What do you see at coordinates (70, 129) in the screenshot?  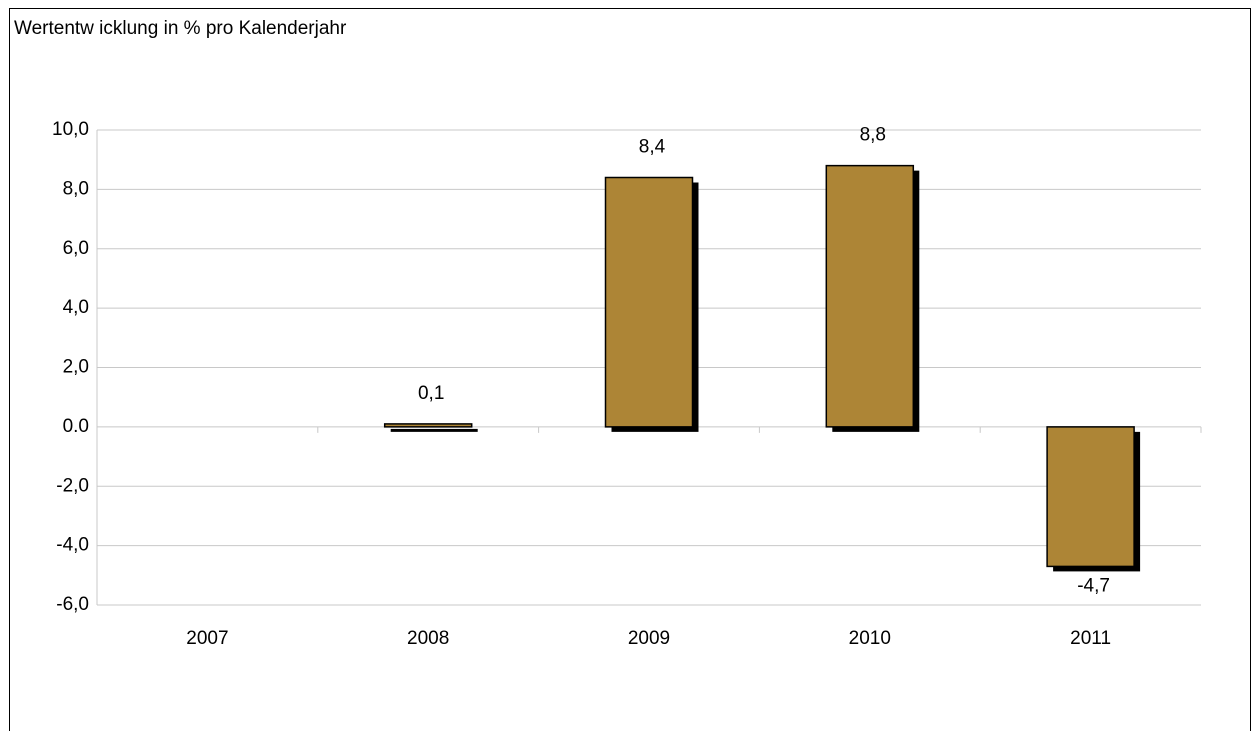 I see `y-tick-label: 10,0` at bounding box center [70, 129].